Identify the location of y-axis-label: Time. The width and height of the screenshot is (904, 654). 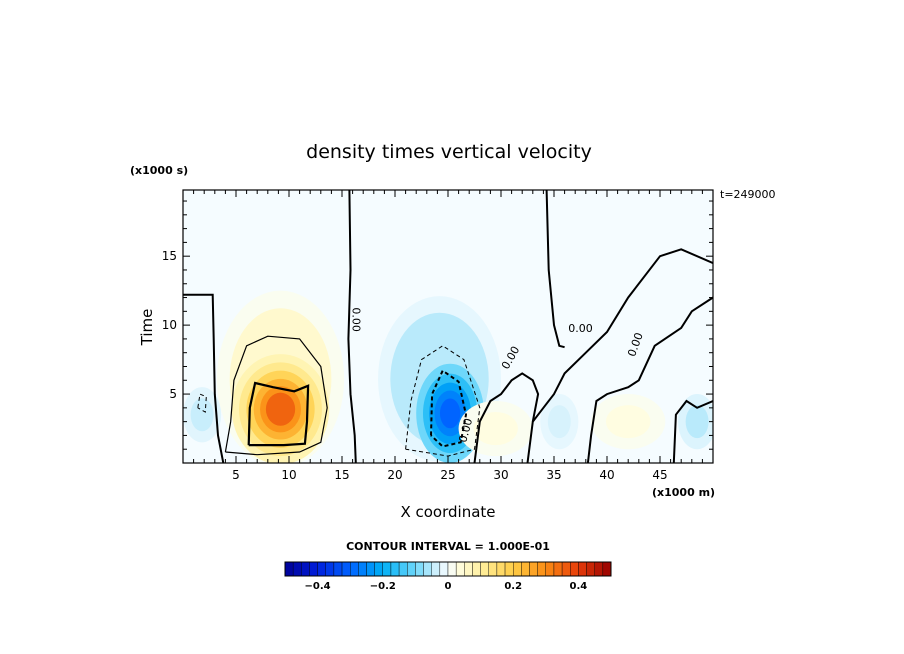
(147, 328).